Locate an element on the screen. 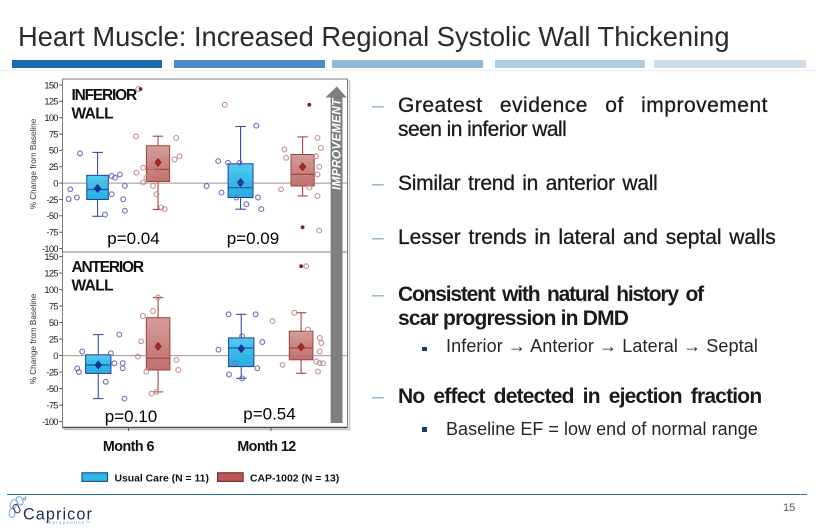 The width and height of the screenshot is (816, 528). svg-text: p=0.04 is located at coordinates (133, 238).